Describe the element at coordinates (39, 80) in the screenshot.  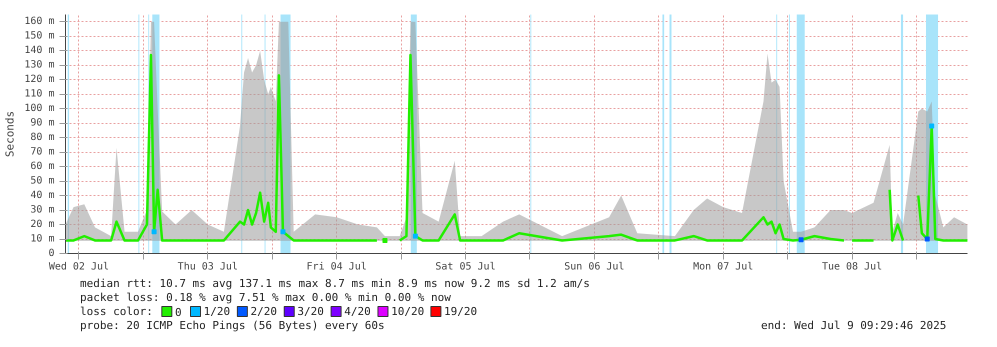
I see `y-tick-label: 120 m` at that location.